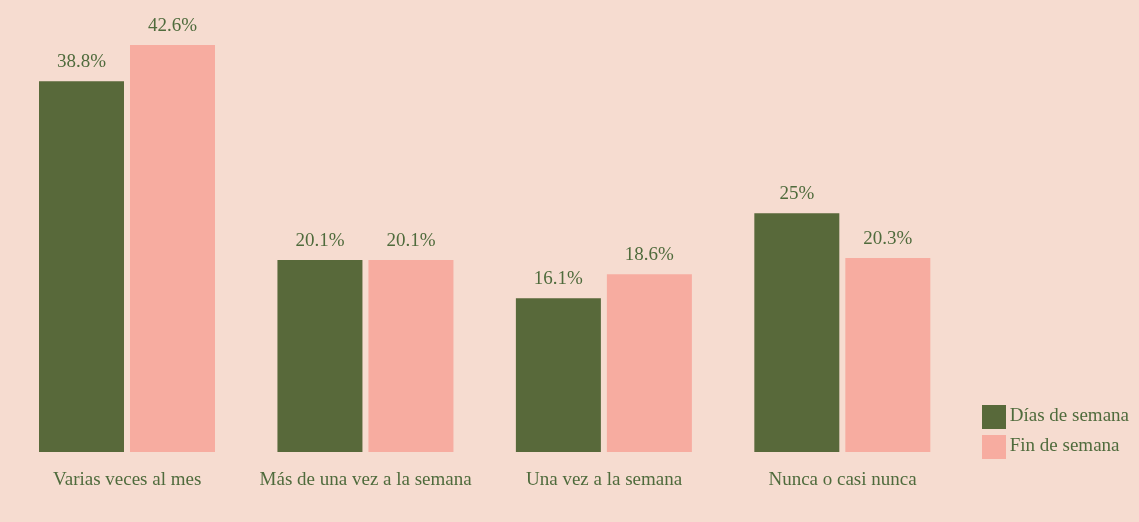 This screenshot has height=522, width=1139. Describe the element at coordinates (127, 479) in the screenshot. I see `x-tick-label: Varias veces al mes` at that location.